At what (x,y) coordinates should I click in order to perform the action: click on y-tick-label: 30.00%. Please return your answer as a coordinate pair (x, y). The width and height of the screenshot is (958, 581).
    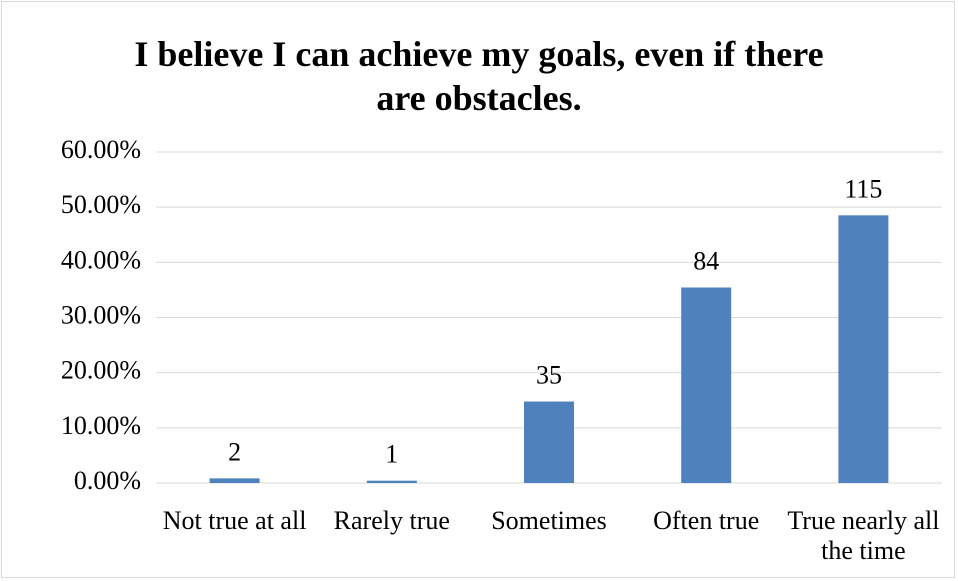
    Looking at the image, I should click on (101, 314).